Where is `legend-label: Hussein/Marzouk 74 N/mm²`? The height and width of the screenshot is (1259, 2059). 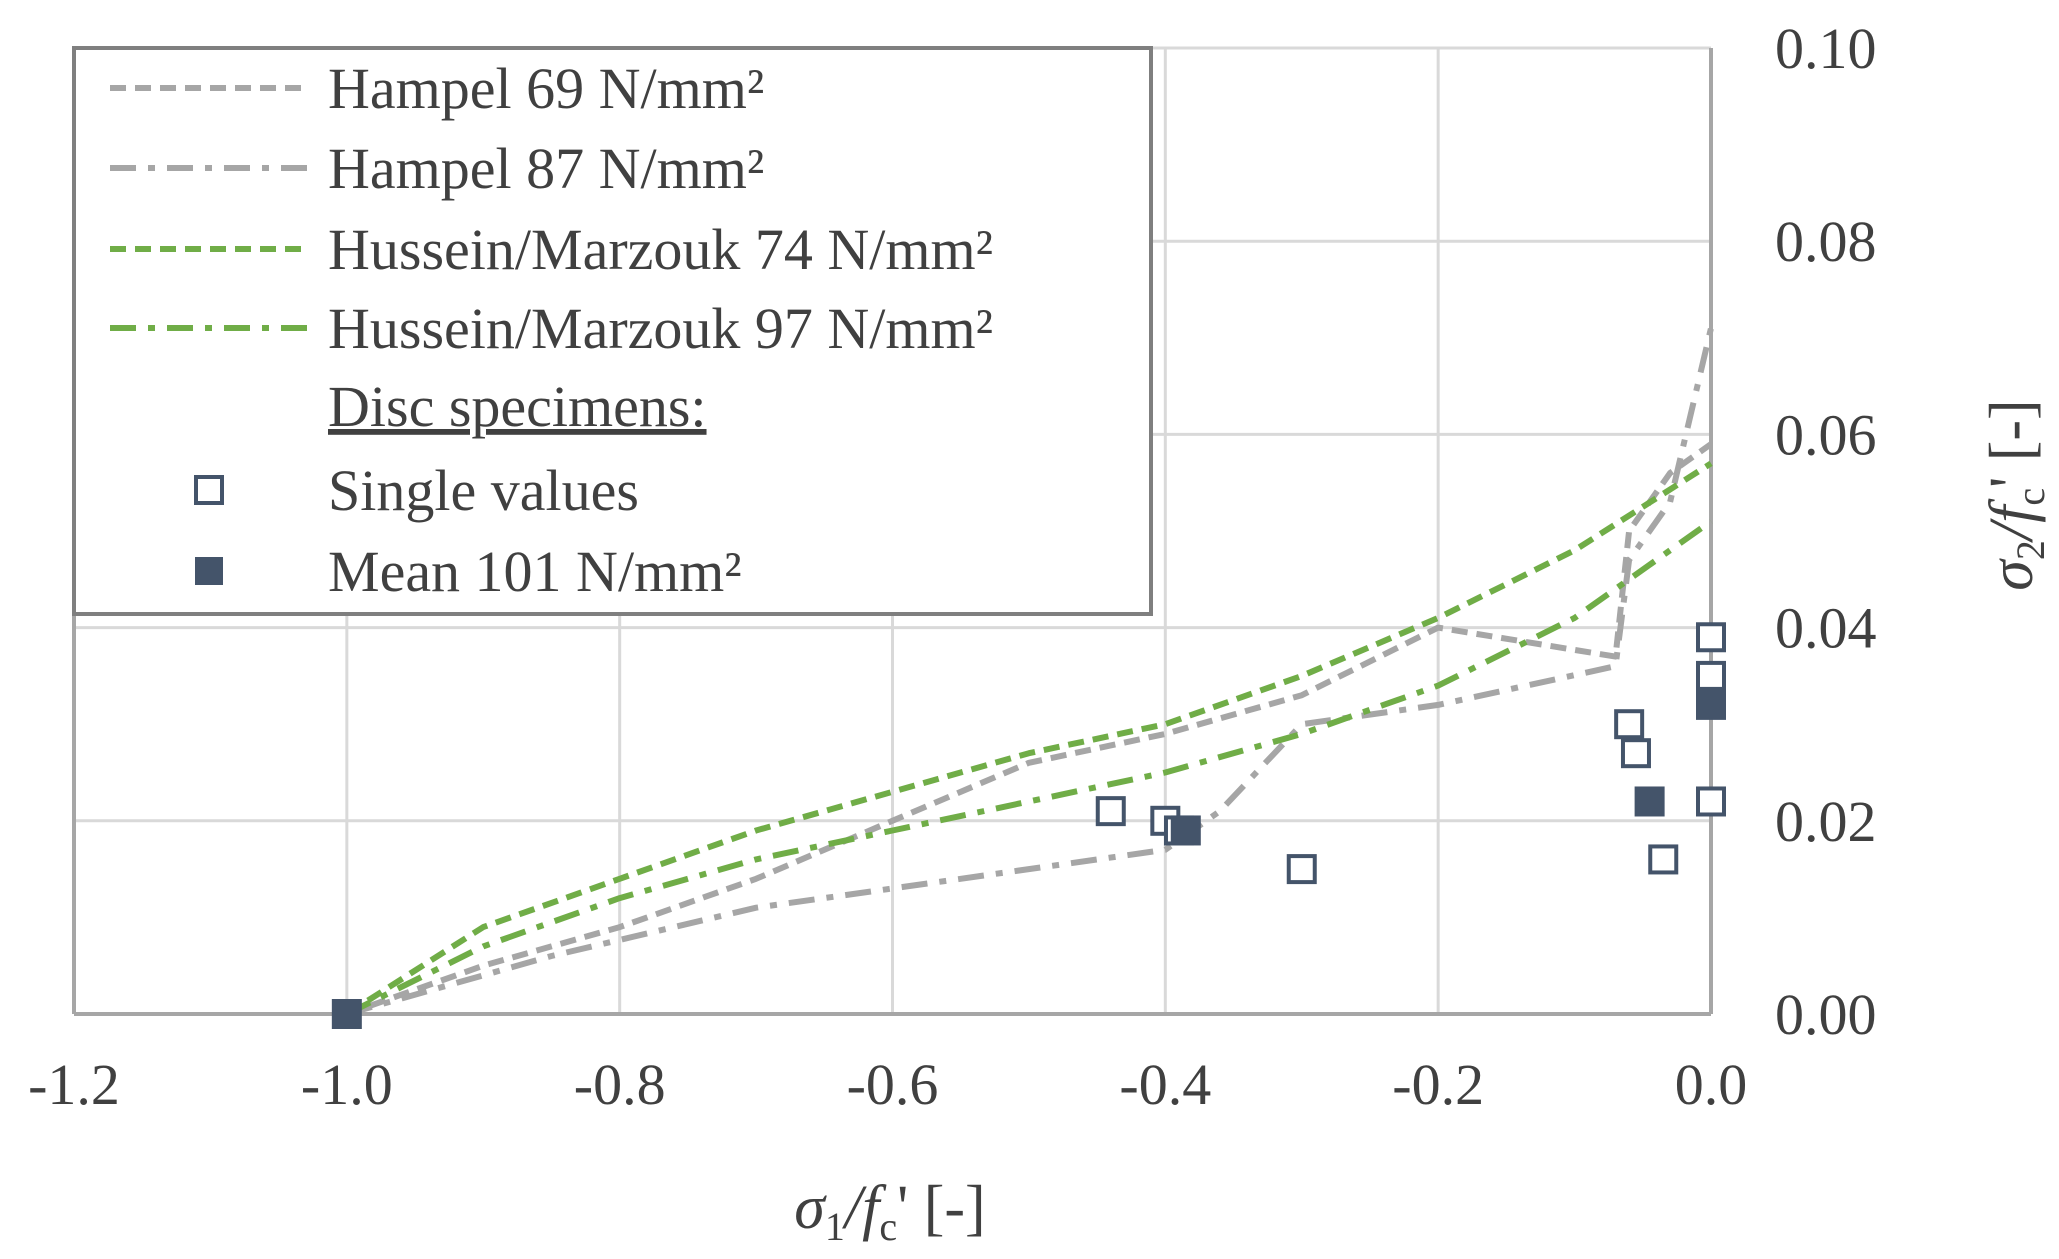 legend-label: Hussein/Marzouk 74 N/mm² is located at coordinates (660, 249).